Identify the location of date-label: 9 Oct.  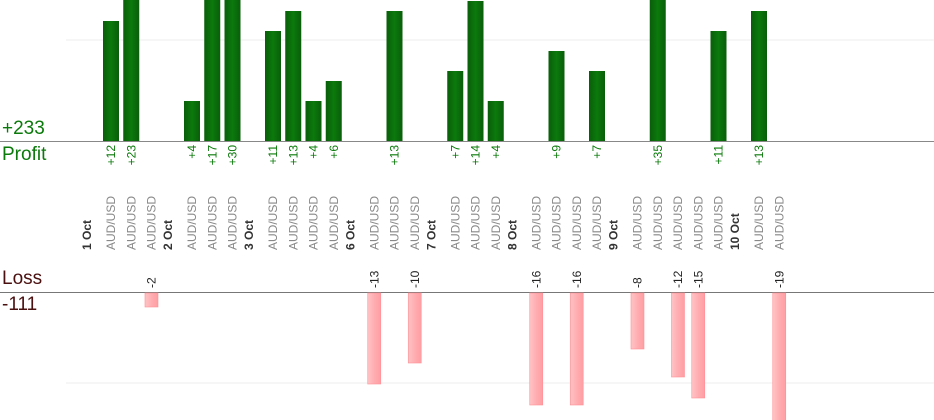
(614, 235).